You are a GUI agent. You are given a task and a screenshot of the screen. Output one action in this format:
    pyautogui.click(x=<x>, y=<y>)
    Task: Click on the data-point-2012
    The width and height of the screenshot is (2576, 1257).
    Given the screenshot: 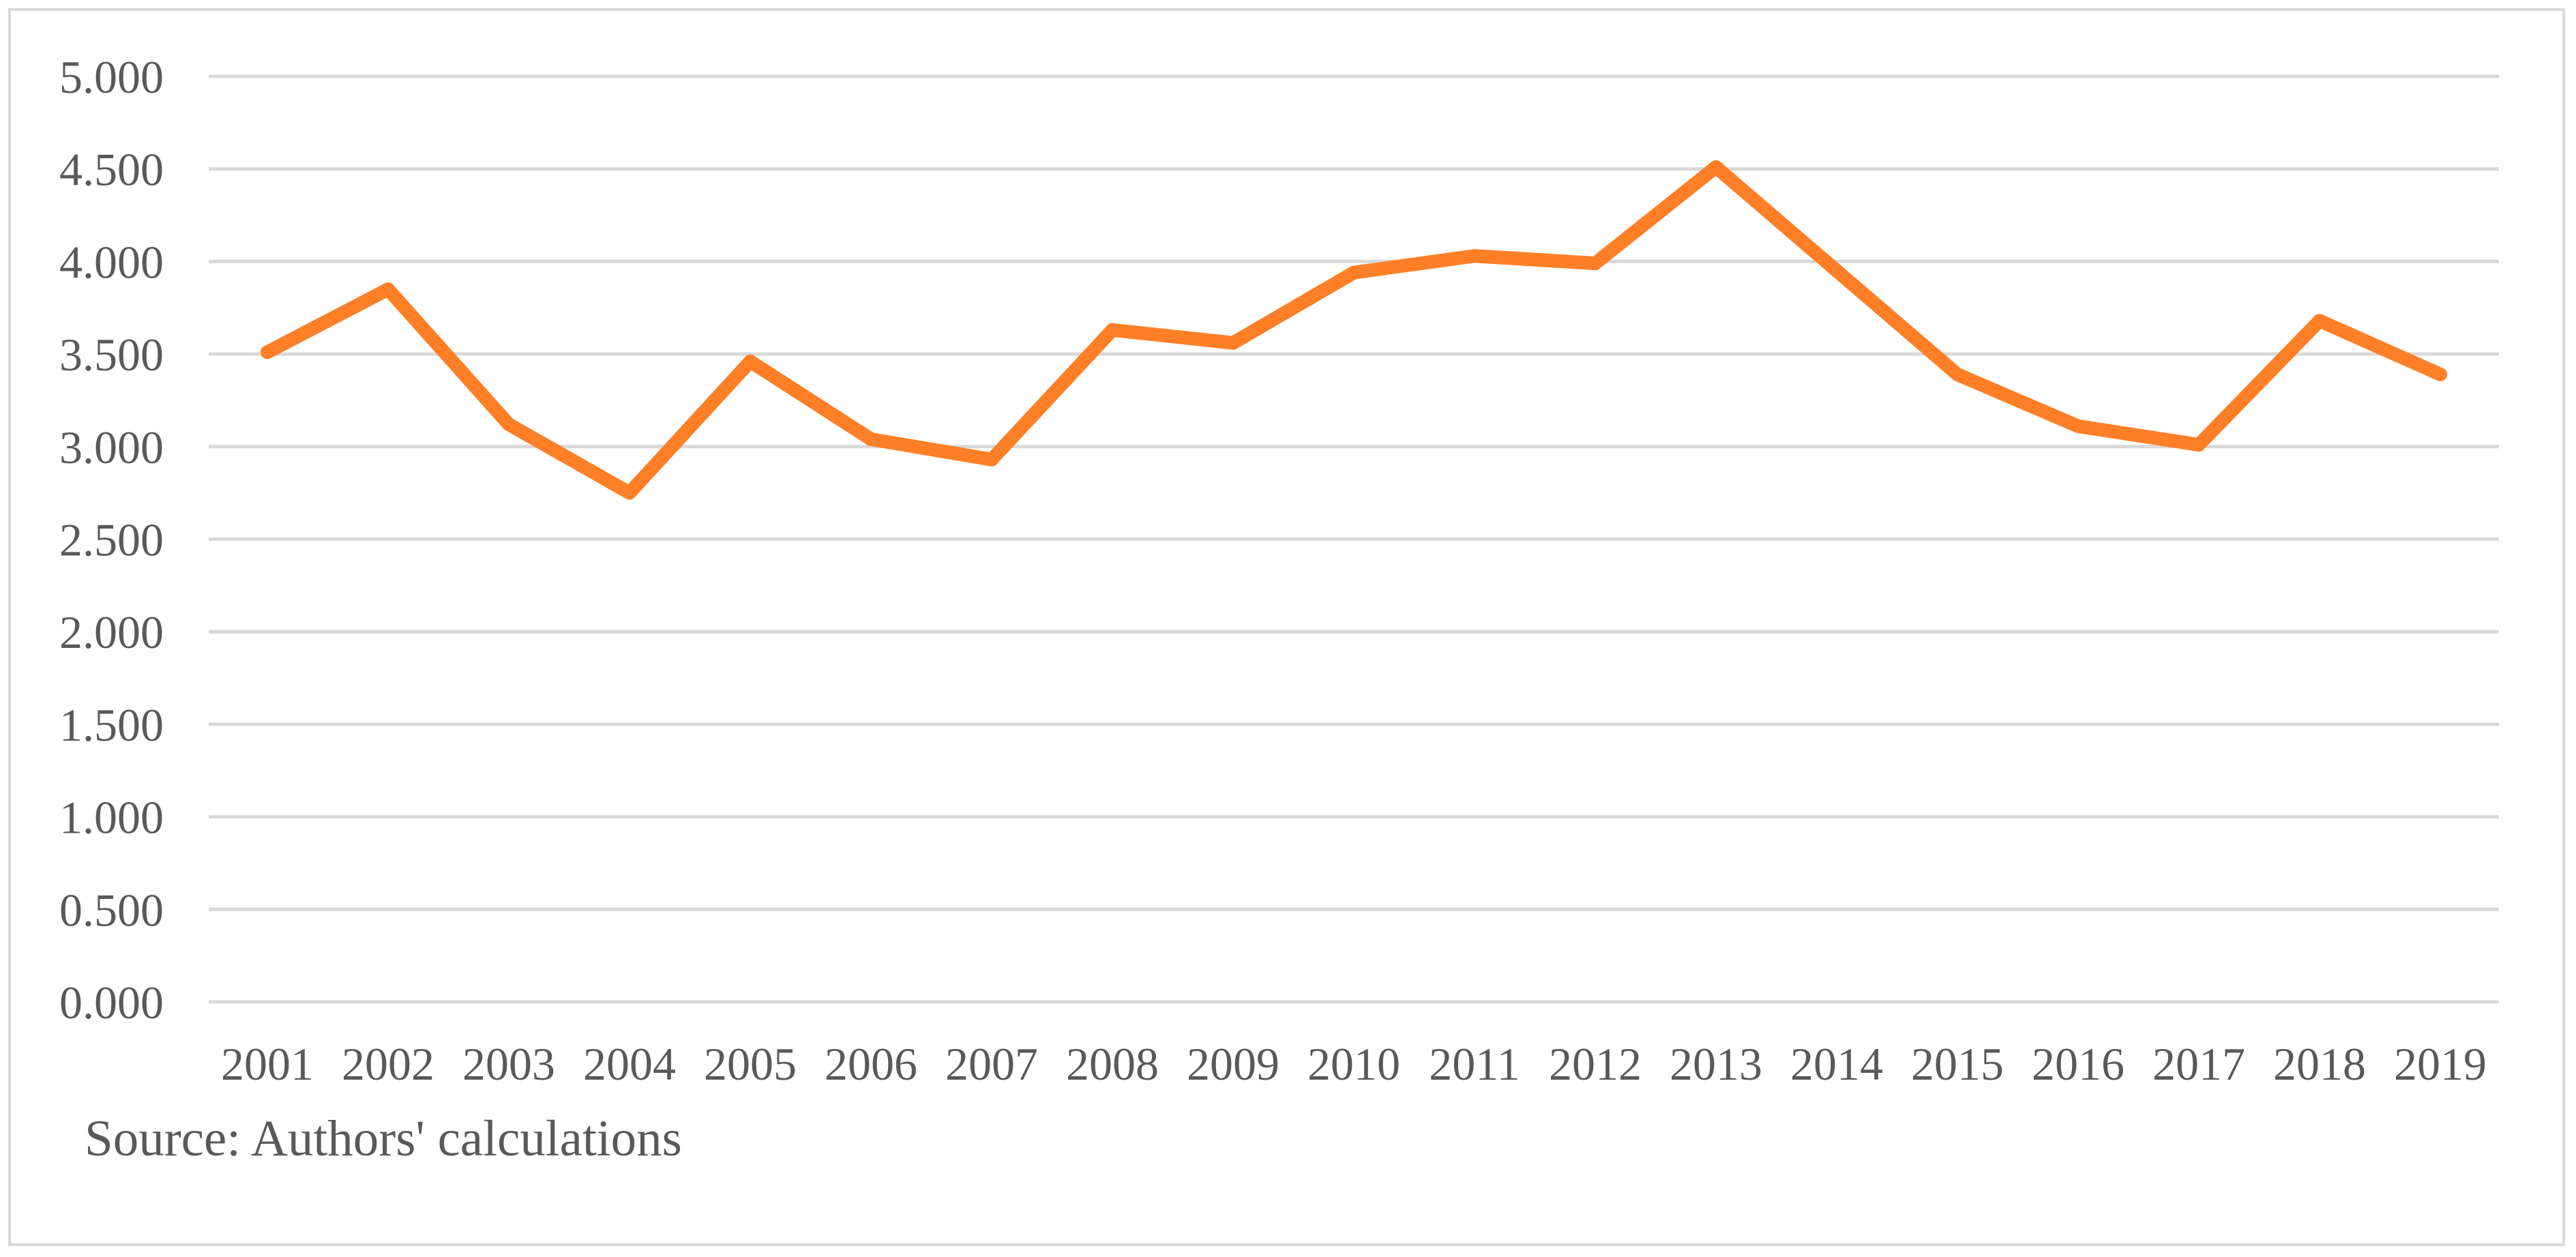 What is the action you would take?
    pyautogui.click(x=1595, y=263)
    